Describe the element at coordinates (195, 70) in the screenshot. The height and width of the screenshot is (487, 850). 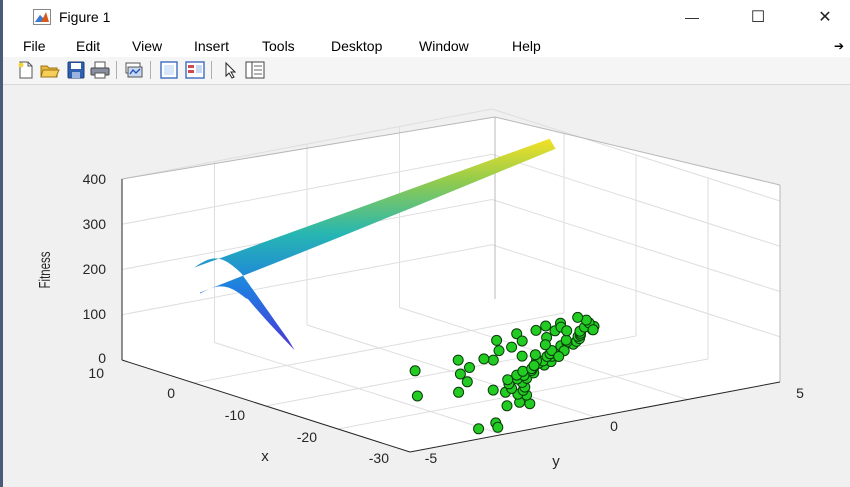
I see `show-plot-tools-icon` at that location.